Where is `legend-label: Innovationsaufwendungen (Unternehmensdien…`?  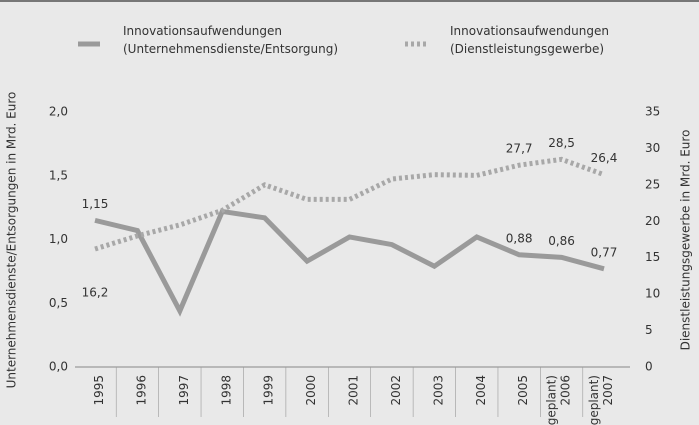
legend-label: Innovationsaufwendungen (Unternehmensdien… is located at coordinates (230, 40).